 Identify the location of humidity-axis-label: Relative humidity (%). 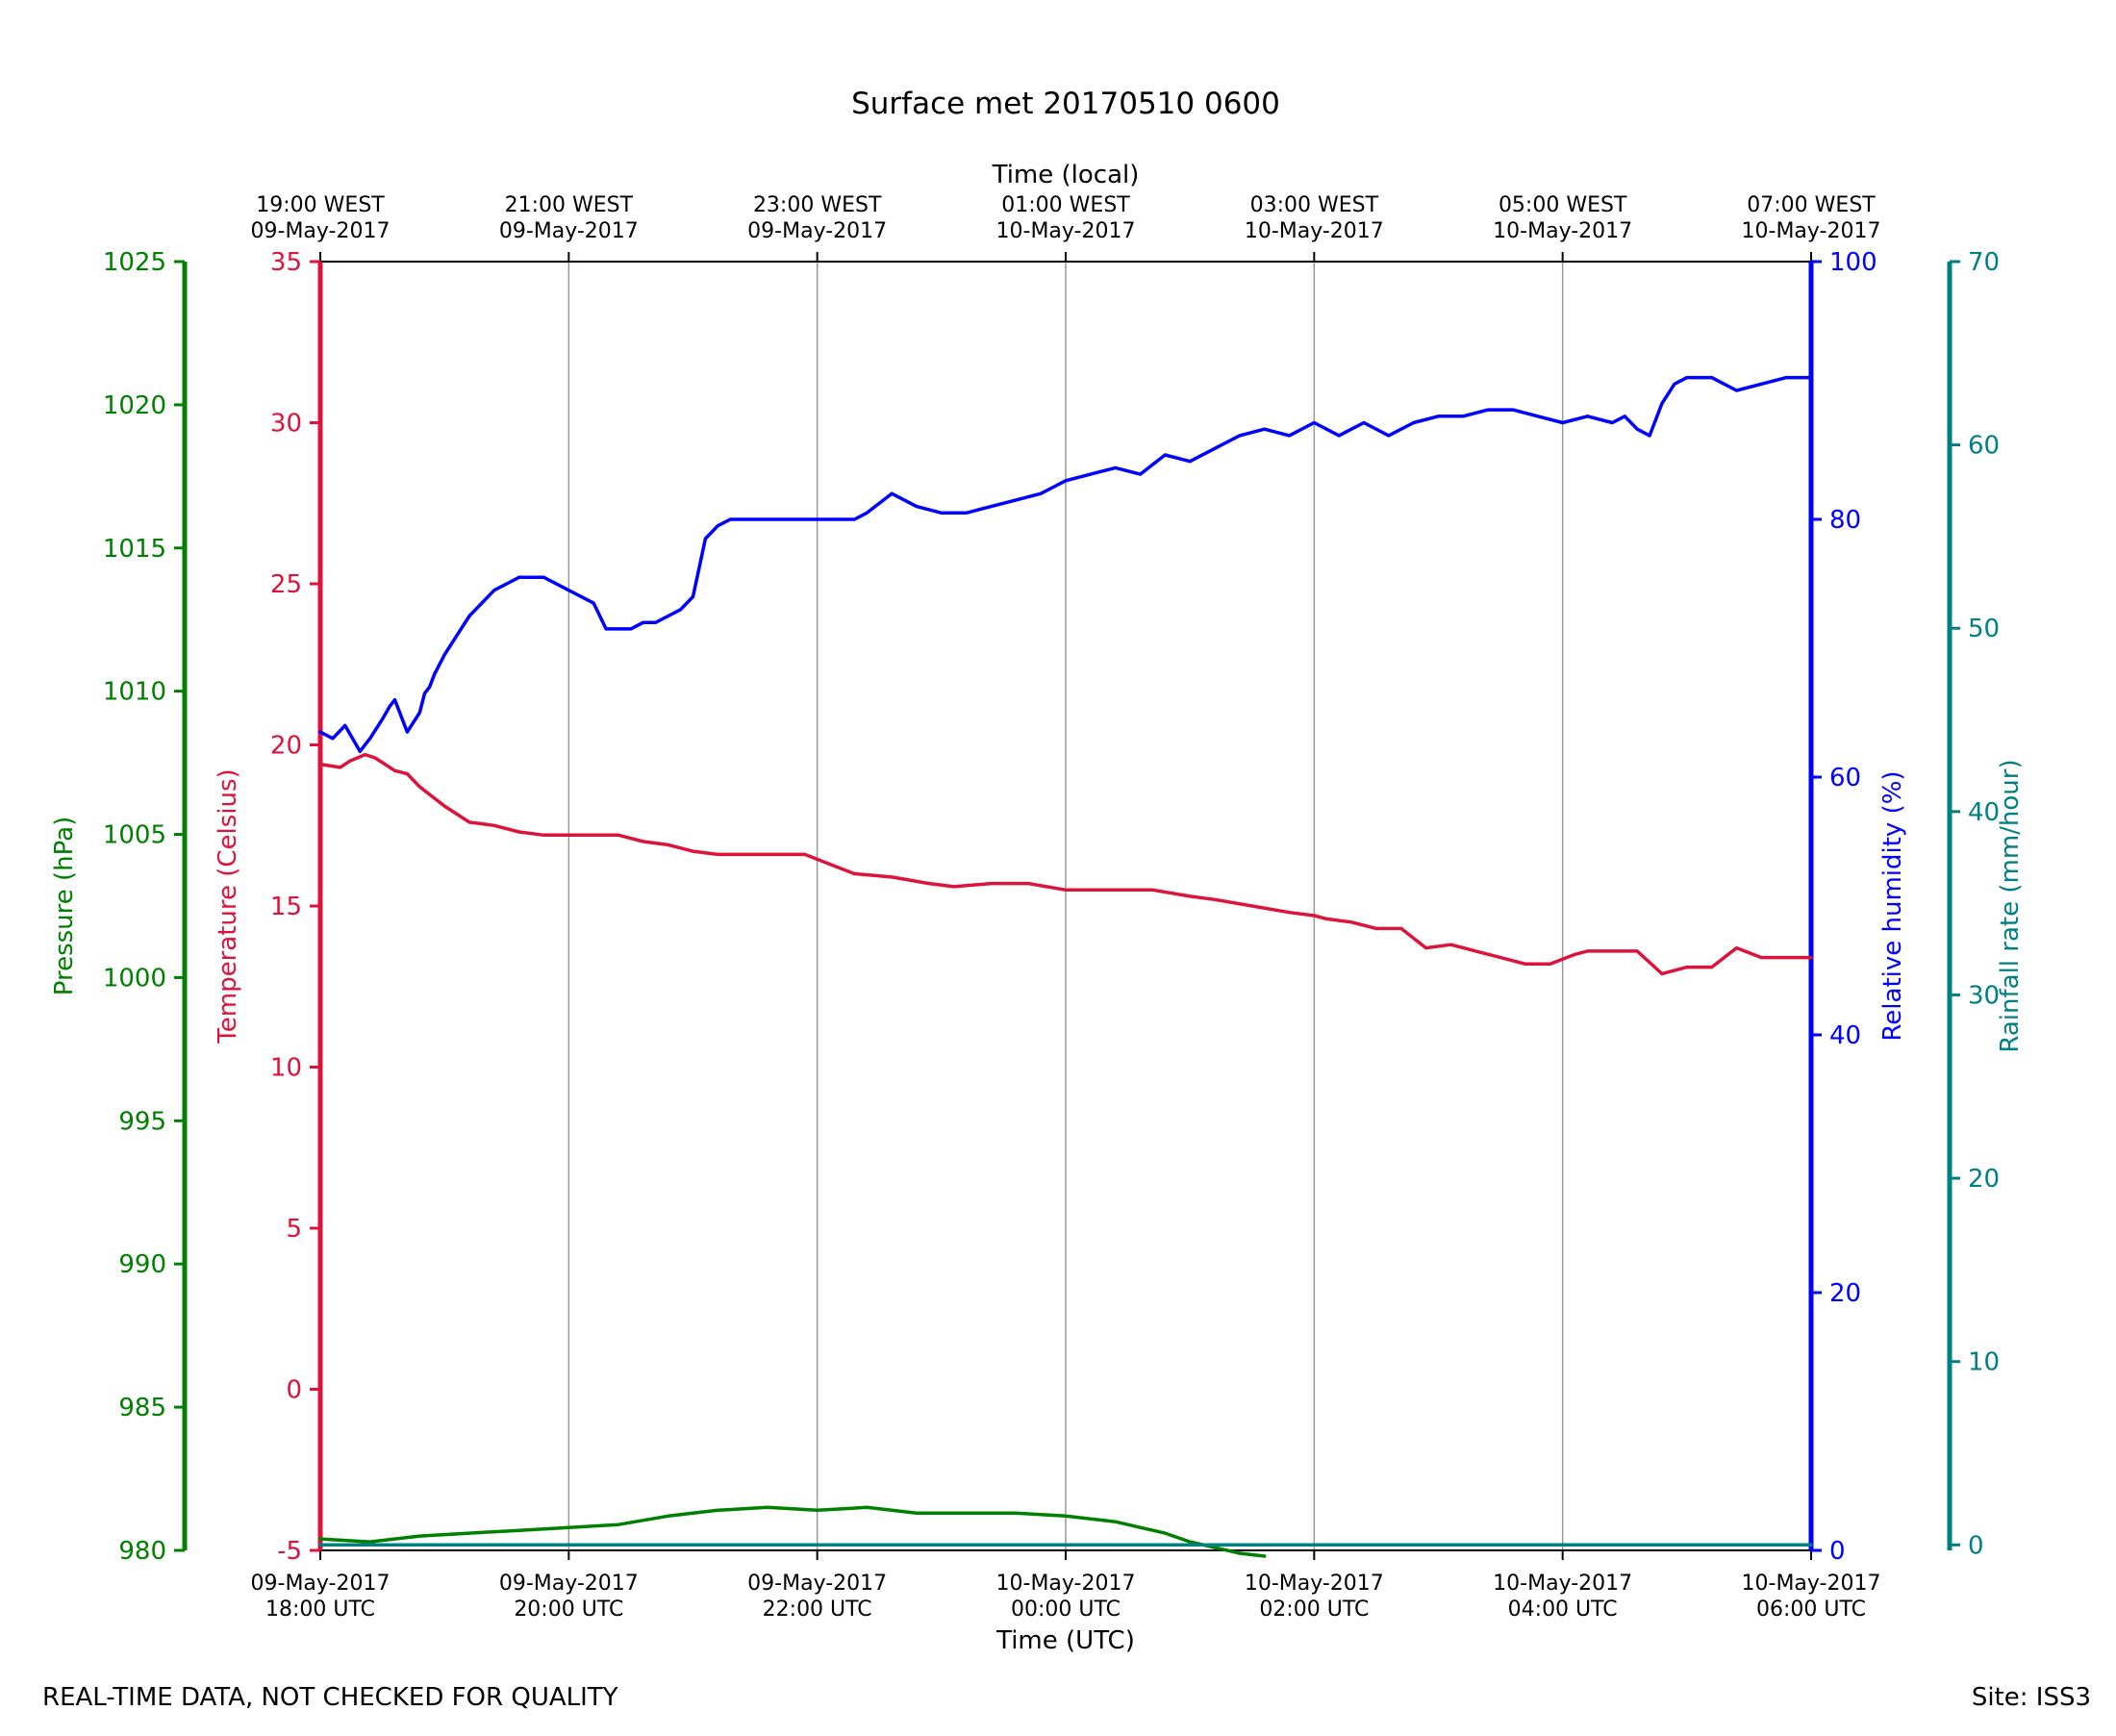
(1892, 905).